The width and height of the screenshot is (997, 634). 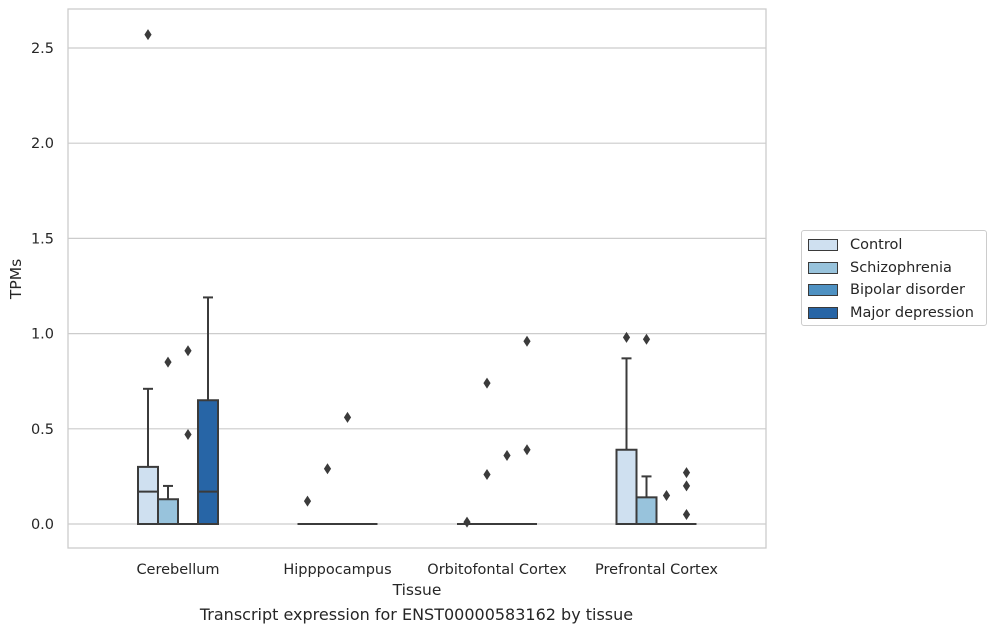 What do you see at coordinates (417, 590) in the screenshot?
I see `x-axis-title: Tissue` at bounding box center [417, 590].